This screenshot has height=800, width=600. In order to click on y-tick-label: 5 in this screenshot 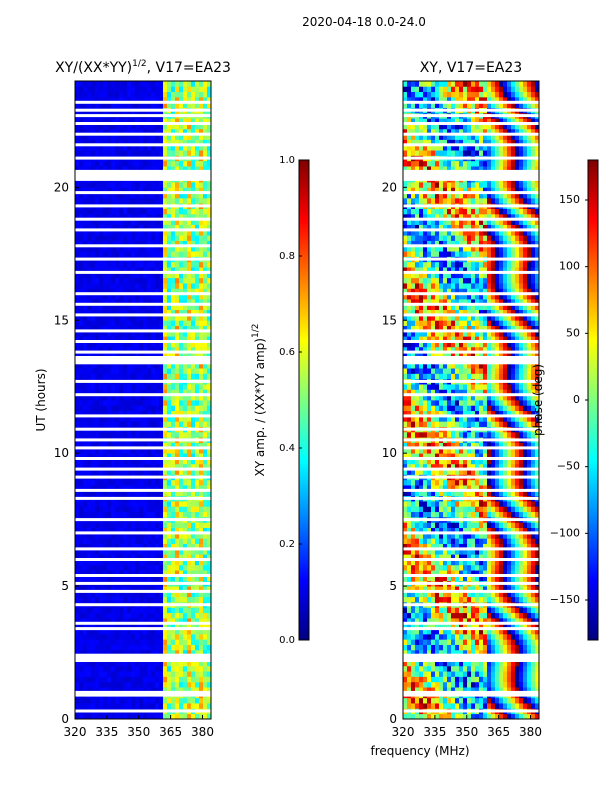, I will do `click(65, 586)`.